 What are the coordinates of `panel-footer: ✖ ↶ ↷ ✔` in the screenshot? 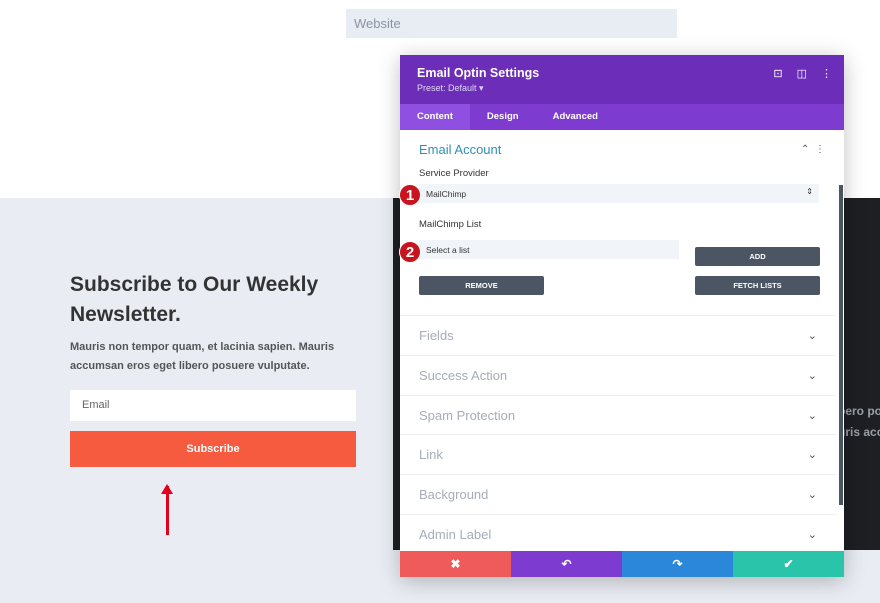 It's located at (622, 564).